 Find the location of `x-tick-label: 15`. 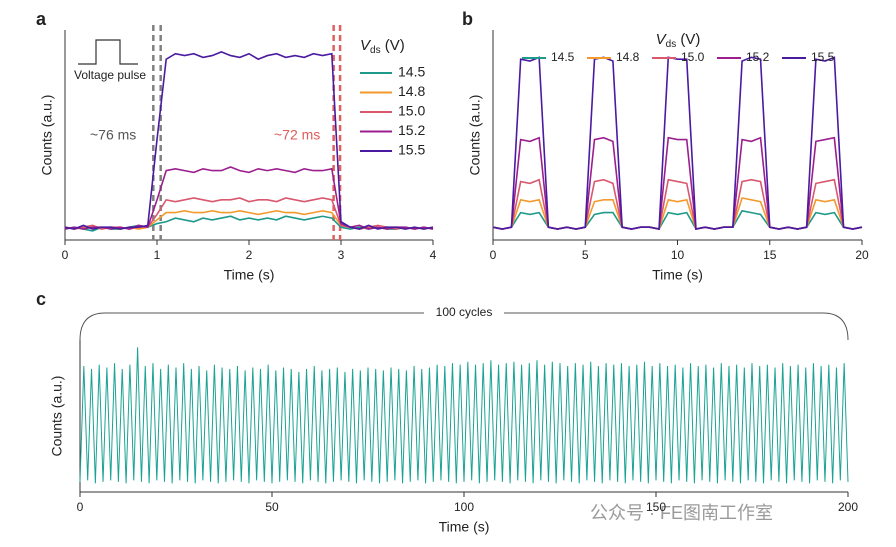

x-tick-label: 15 is located at coordinates (770, 255).